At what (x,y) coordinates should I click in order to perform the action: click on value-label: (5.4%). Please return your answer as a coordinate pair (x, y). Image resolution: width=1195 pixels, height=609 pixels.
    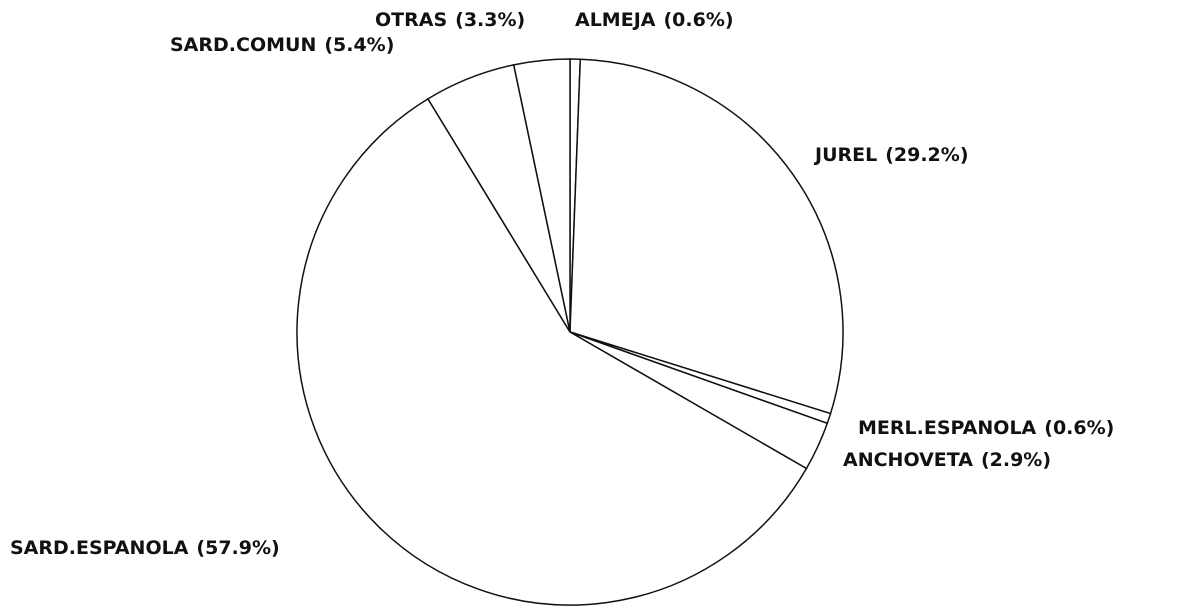
    Looking at the image, I should click on (359, 45).